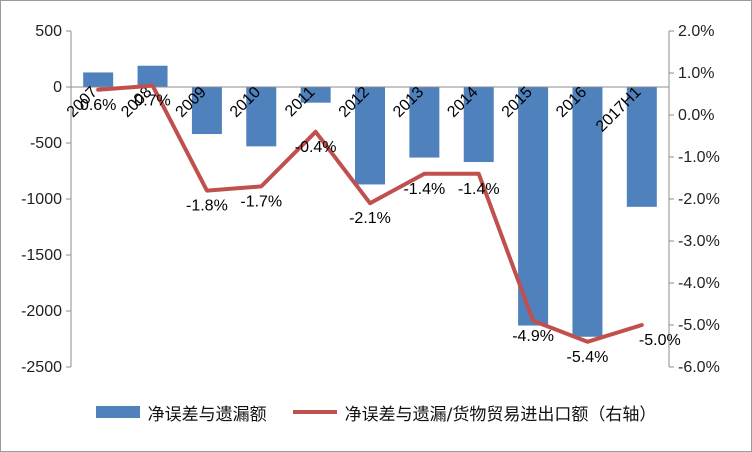 The width and height of the screenshot is (752, 452). Describe the element at coordinates (588, 357) in the screenshot. I see `line-label-2016: -5.4%` at that location.